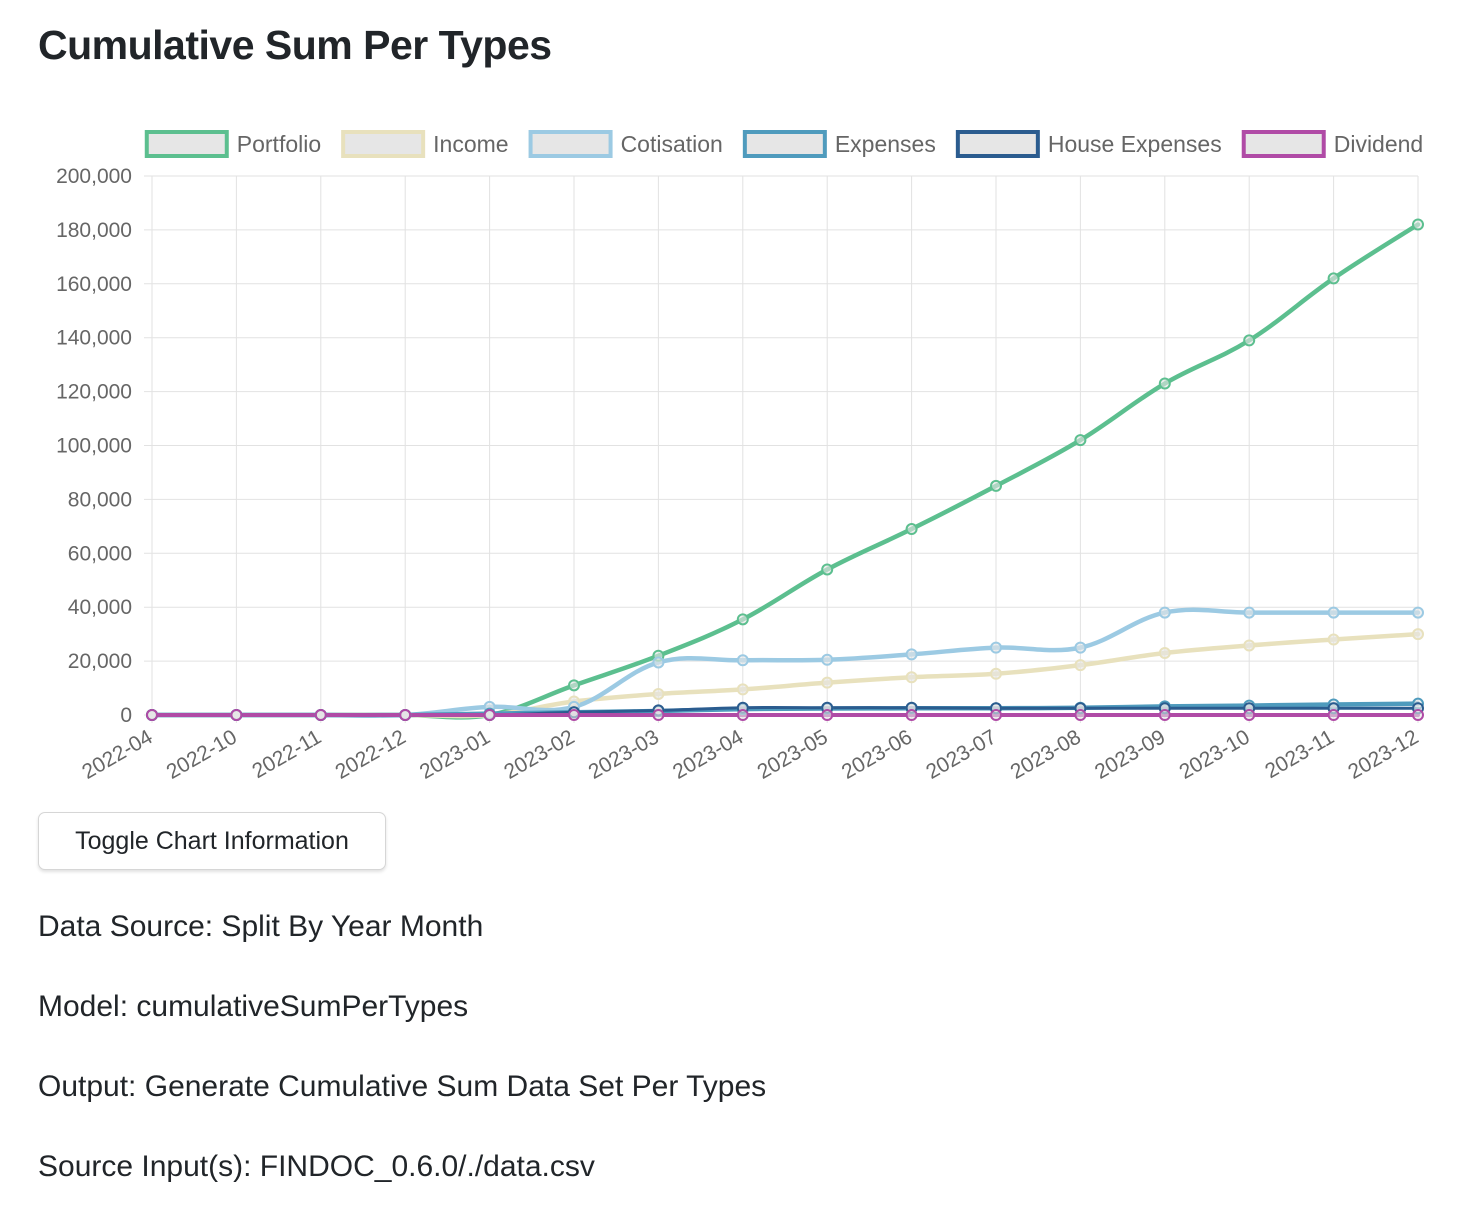  I want to click on x-tick-label: 2023-05, so click(792, 754).